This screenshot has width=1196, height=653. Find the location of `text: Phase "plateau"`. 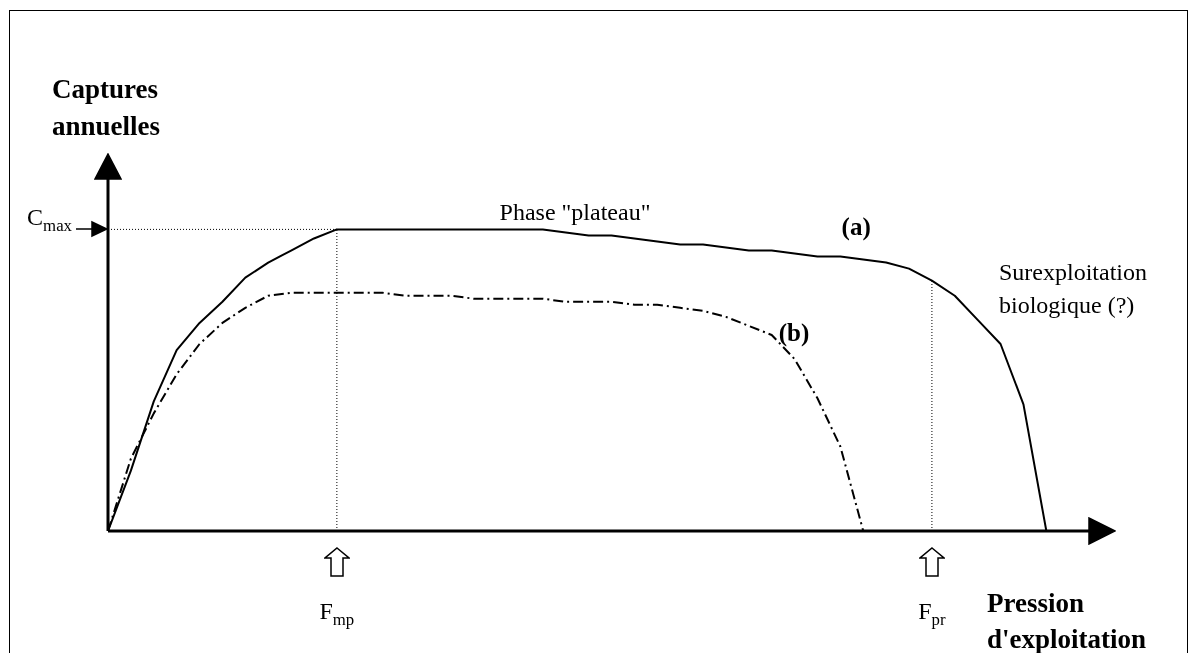

text: Phase "plateau" is located at coordinates (575, 212).